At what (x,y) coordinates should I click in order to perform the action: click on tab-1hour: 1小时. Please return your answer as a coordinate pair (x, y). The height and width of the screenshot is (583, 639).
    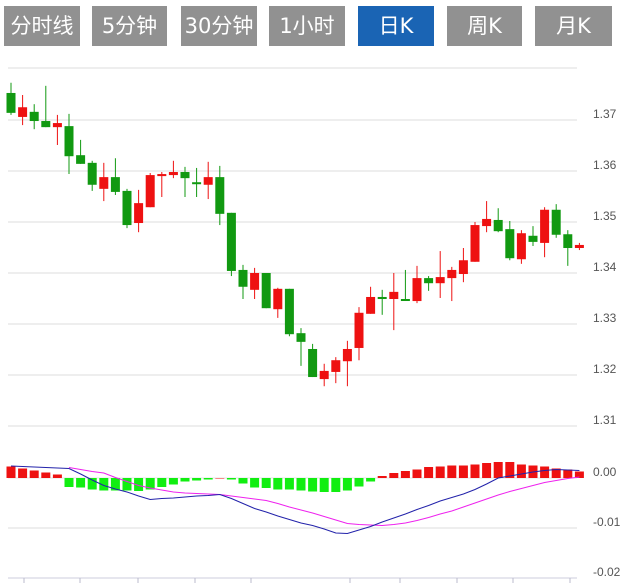
    Looking at the image, I should click on (307, 26).